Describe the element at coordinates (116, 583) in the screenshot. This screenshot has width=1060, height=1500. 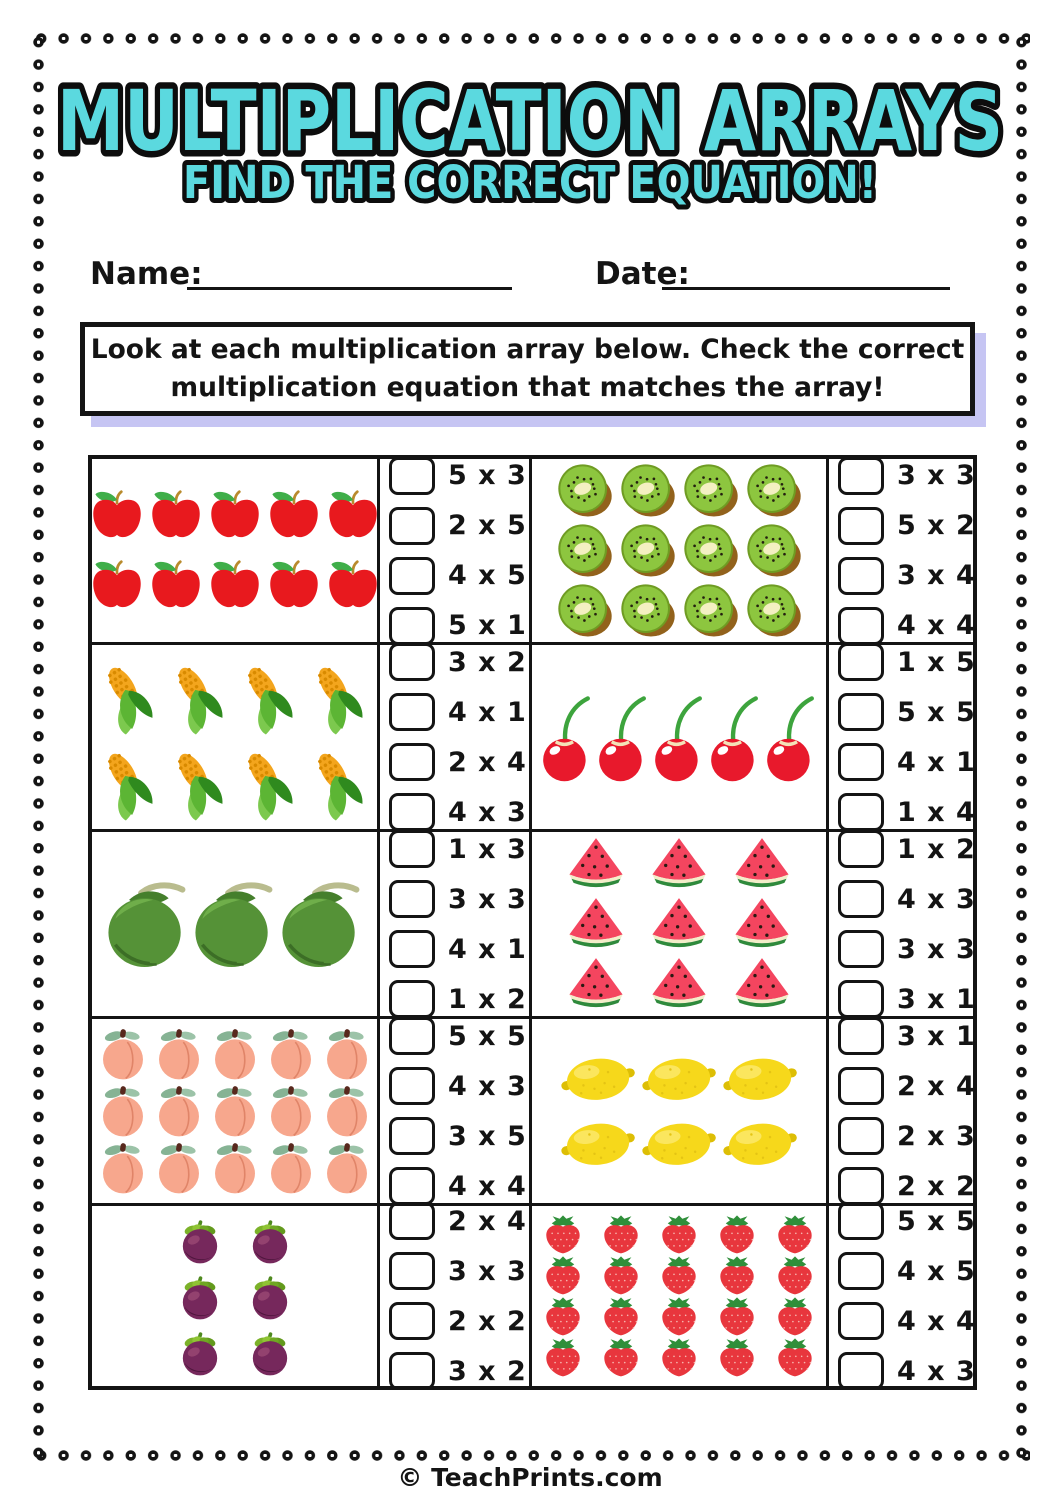
I see `apple-icon` at that location.